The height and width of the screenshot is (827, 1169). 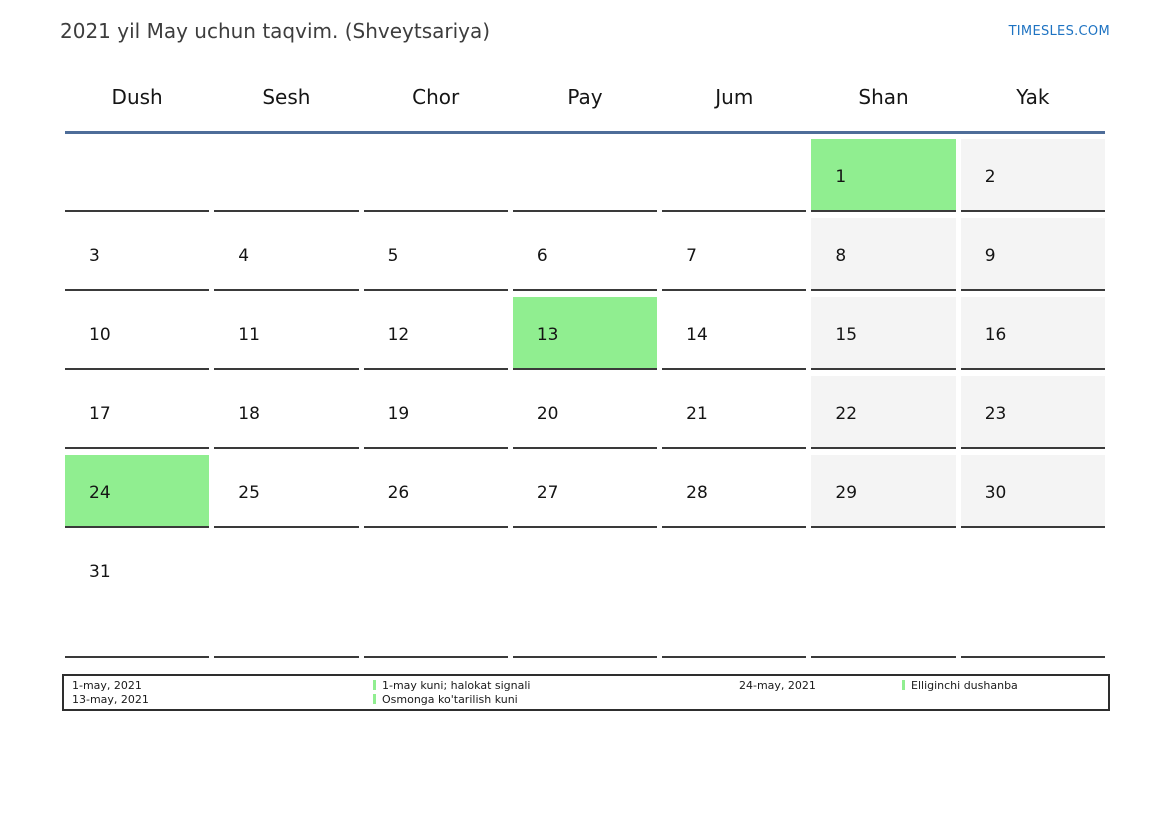 I want to click on day-cell-8: 8, so click(x=883, y=254).